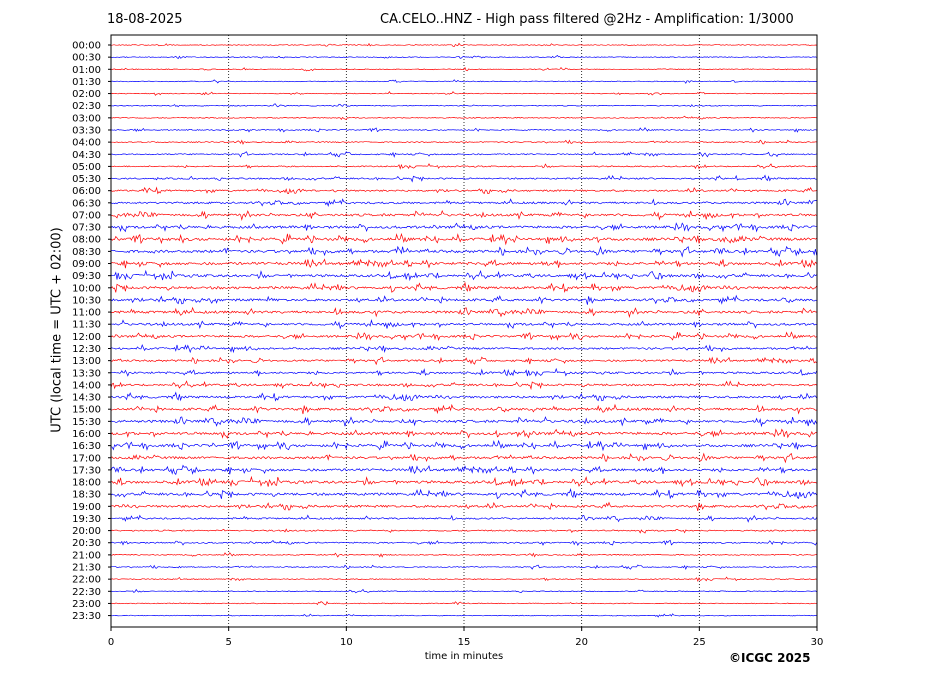  Describe the element at coordinates (86, 385) in the screenshot. I see `y-tick-label: 14:00` at that location.